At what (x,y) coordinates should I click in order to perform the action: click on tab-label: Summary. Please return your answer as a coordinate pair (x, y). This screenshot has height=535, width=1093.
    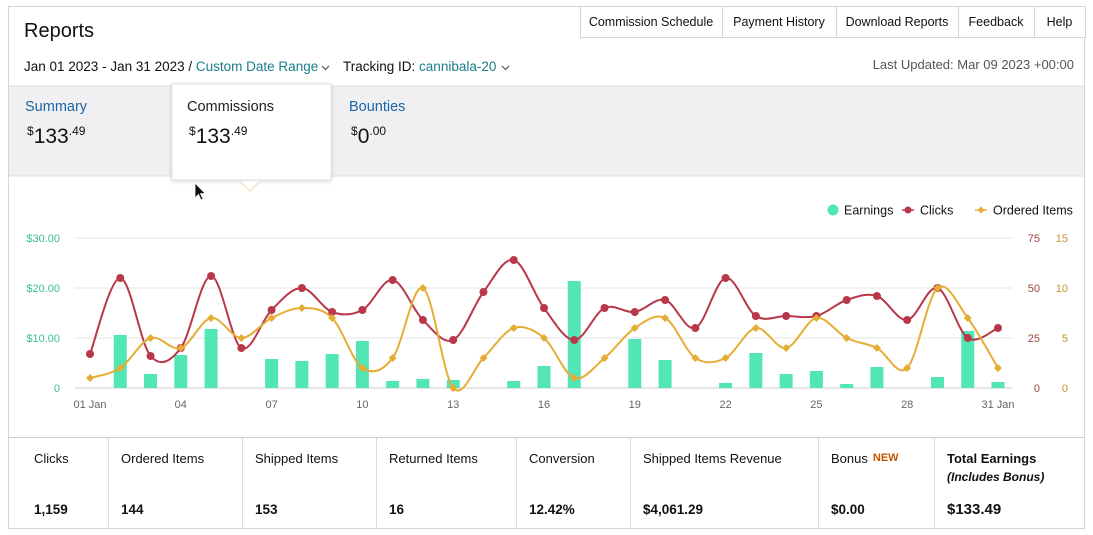
    Looking at the image, I should click on (56, 107).